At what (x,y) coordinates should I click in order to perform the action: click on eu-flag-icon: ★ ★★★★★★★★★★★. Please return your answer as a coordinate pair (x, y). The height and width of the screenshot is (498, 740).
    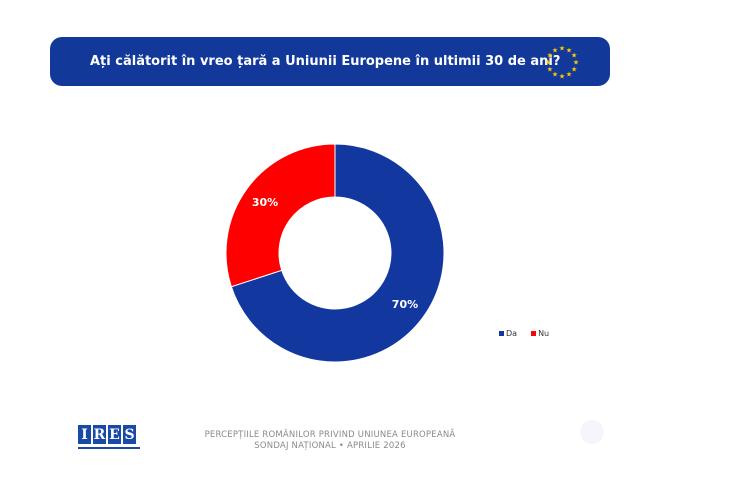
    Looking at the image, I should click on (562, 63).